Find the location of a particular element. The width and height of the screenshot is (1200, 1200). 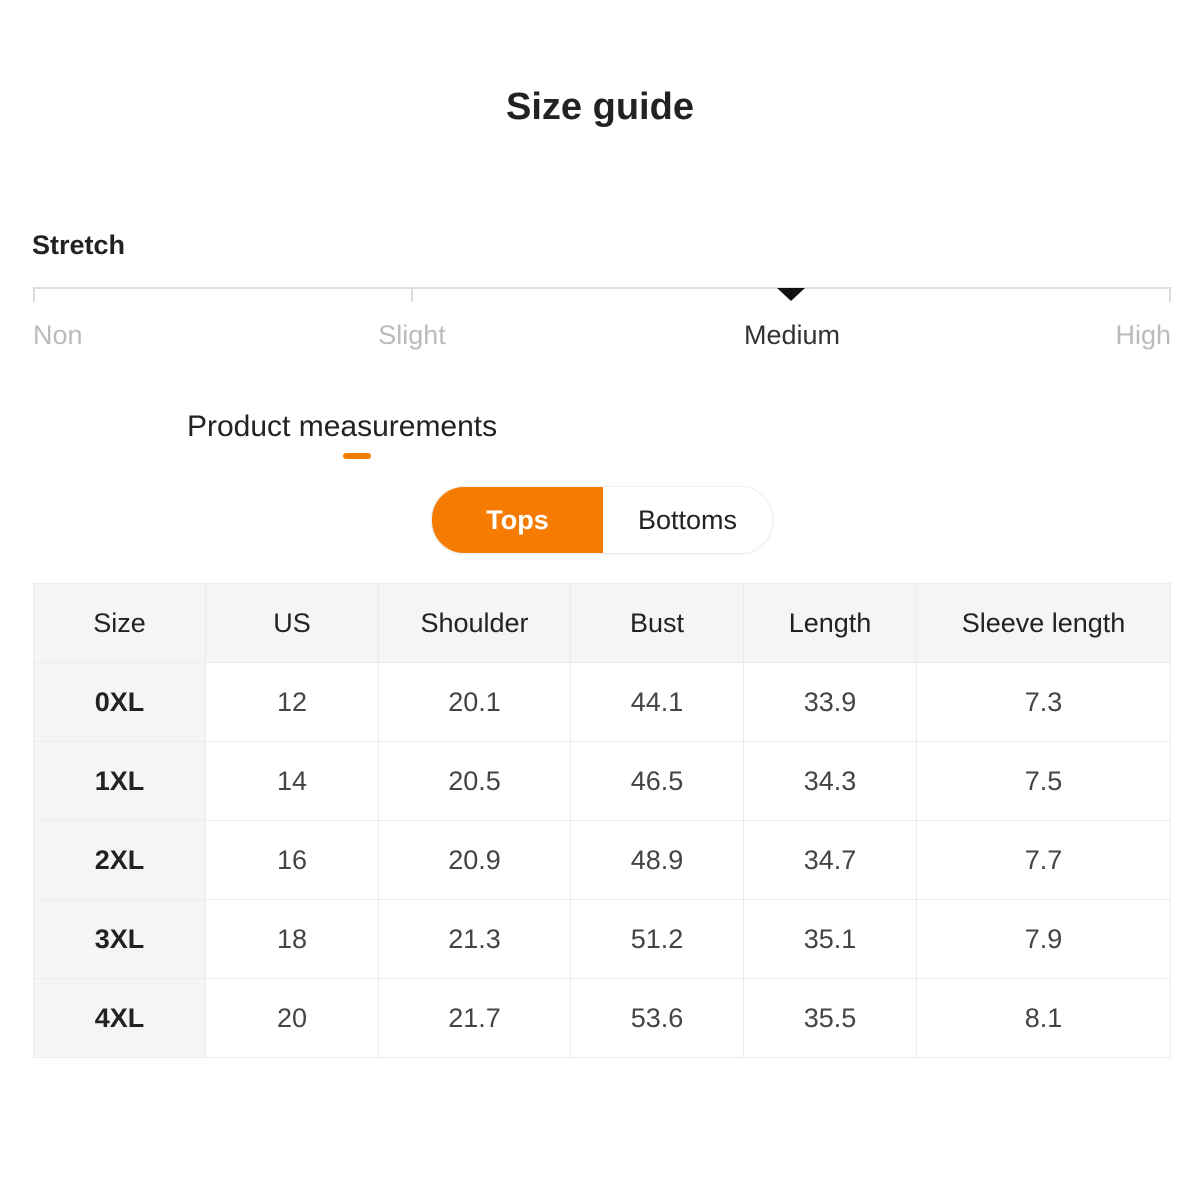

table-row: 3XL 18 21.3 51.2 35.1 7.9 is located at coordinates (602, 939).